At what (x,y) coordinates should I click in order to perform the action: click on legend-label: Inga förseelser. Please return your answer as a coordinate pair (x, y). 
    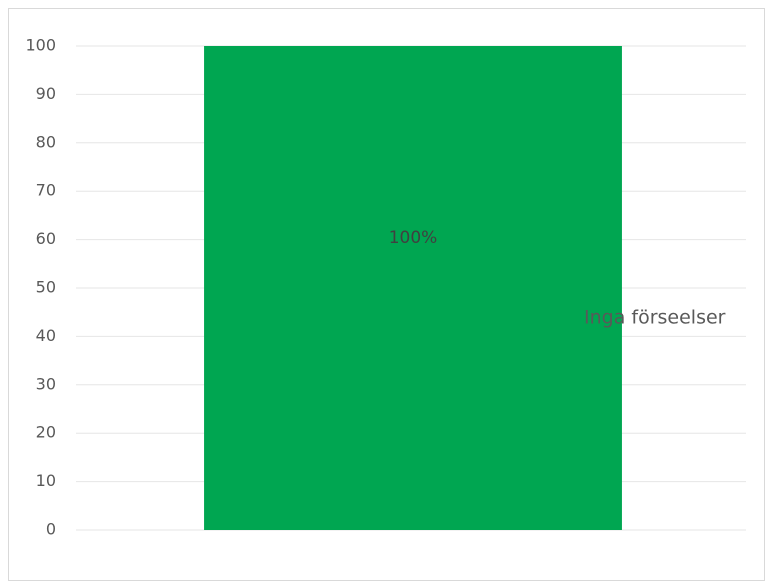
    Looking at the image, I should click on (655, 318).